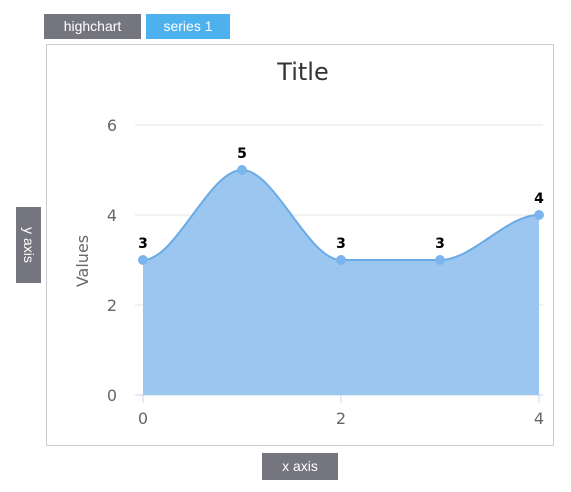 The image size is (571, 492). I want to click on y-axis-button-label: y axis, so click(28, 245).